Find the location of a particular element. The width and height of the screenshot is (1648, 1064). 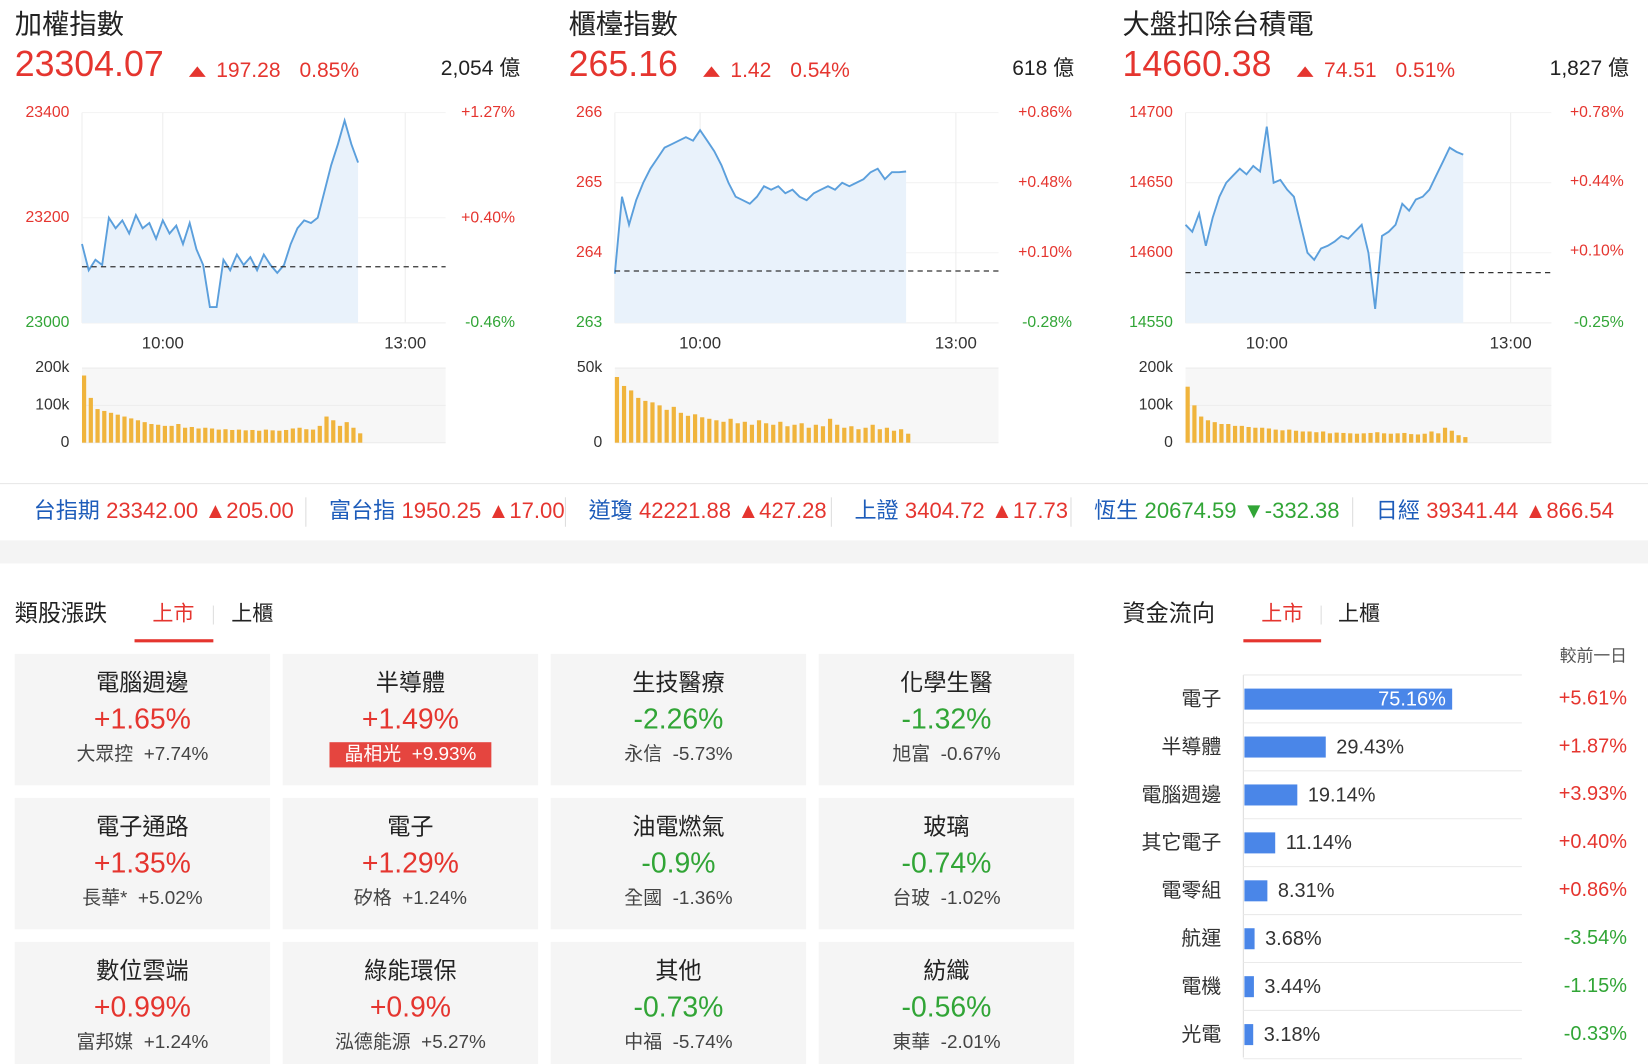

stock-change: -5.73% is located at coordinates (703, 754).